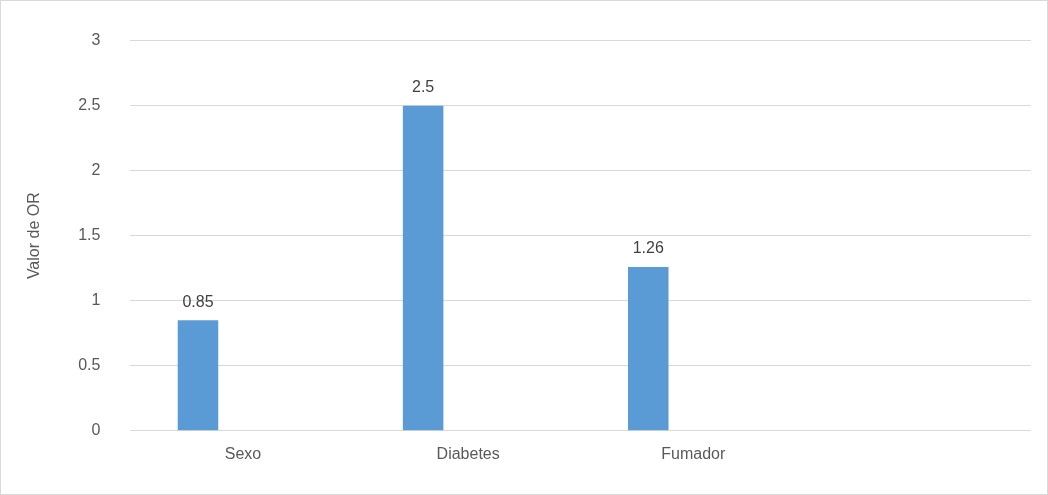 This screenshot has height=495, width=1048. I want to click on y-tick-label: 0, so click(96, 430).